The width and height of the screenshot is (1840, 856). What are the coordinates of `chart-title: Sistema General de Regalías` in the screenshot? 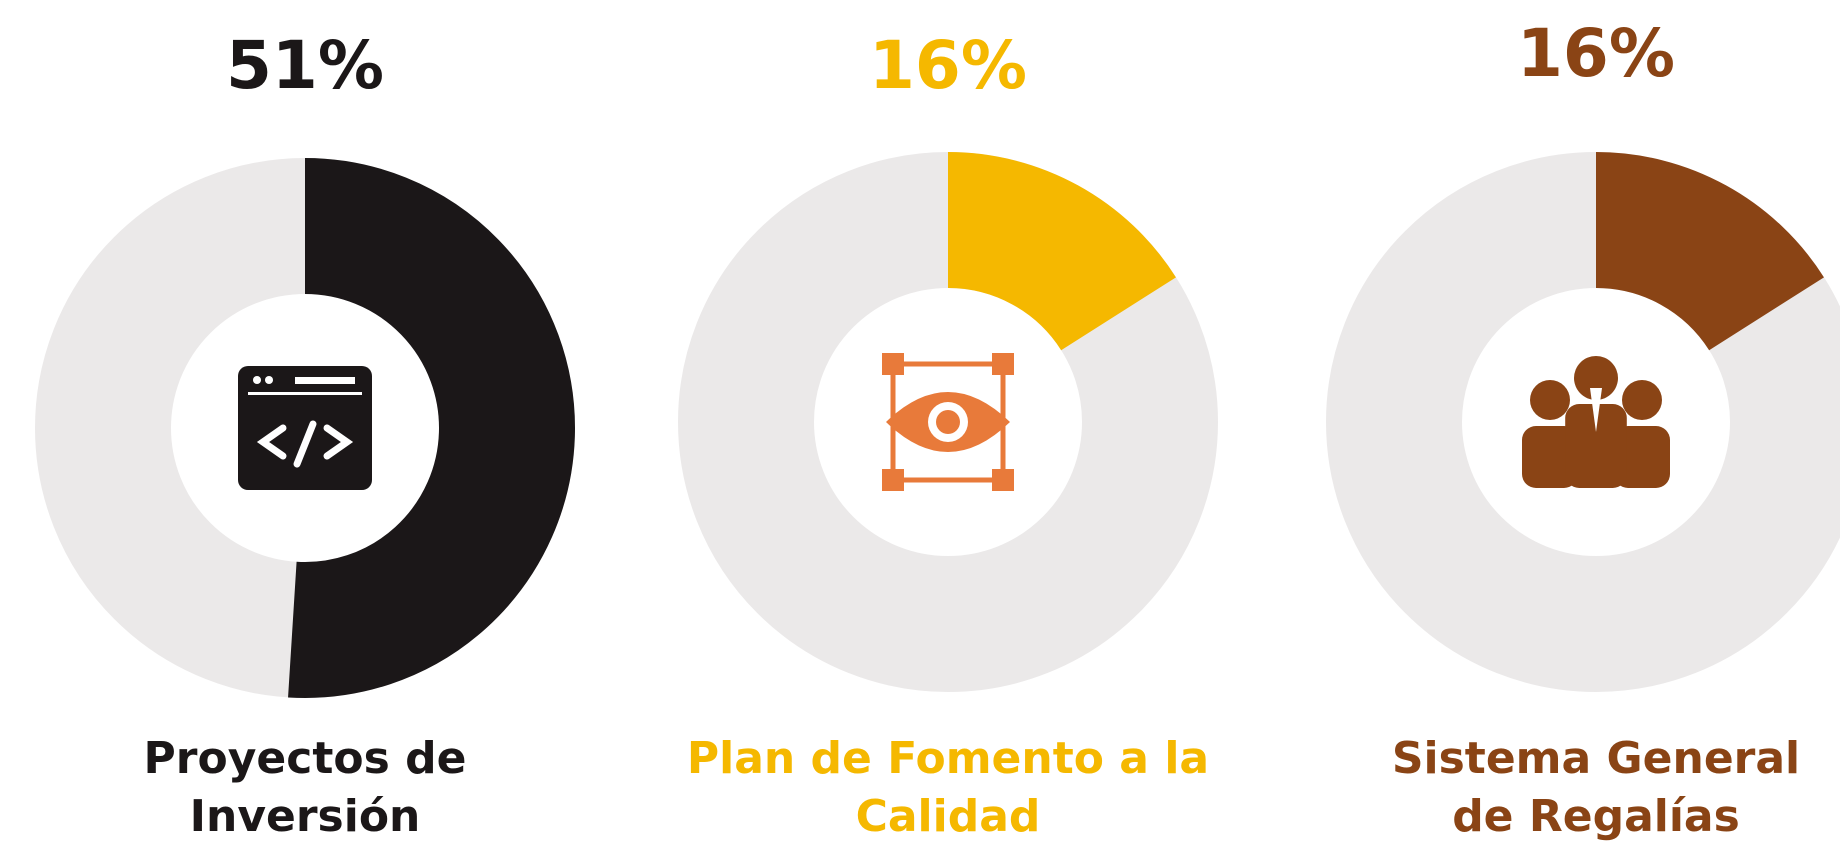 It's located at (1596, 787).